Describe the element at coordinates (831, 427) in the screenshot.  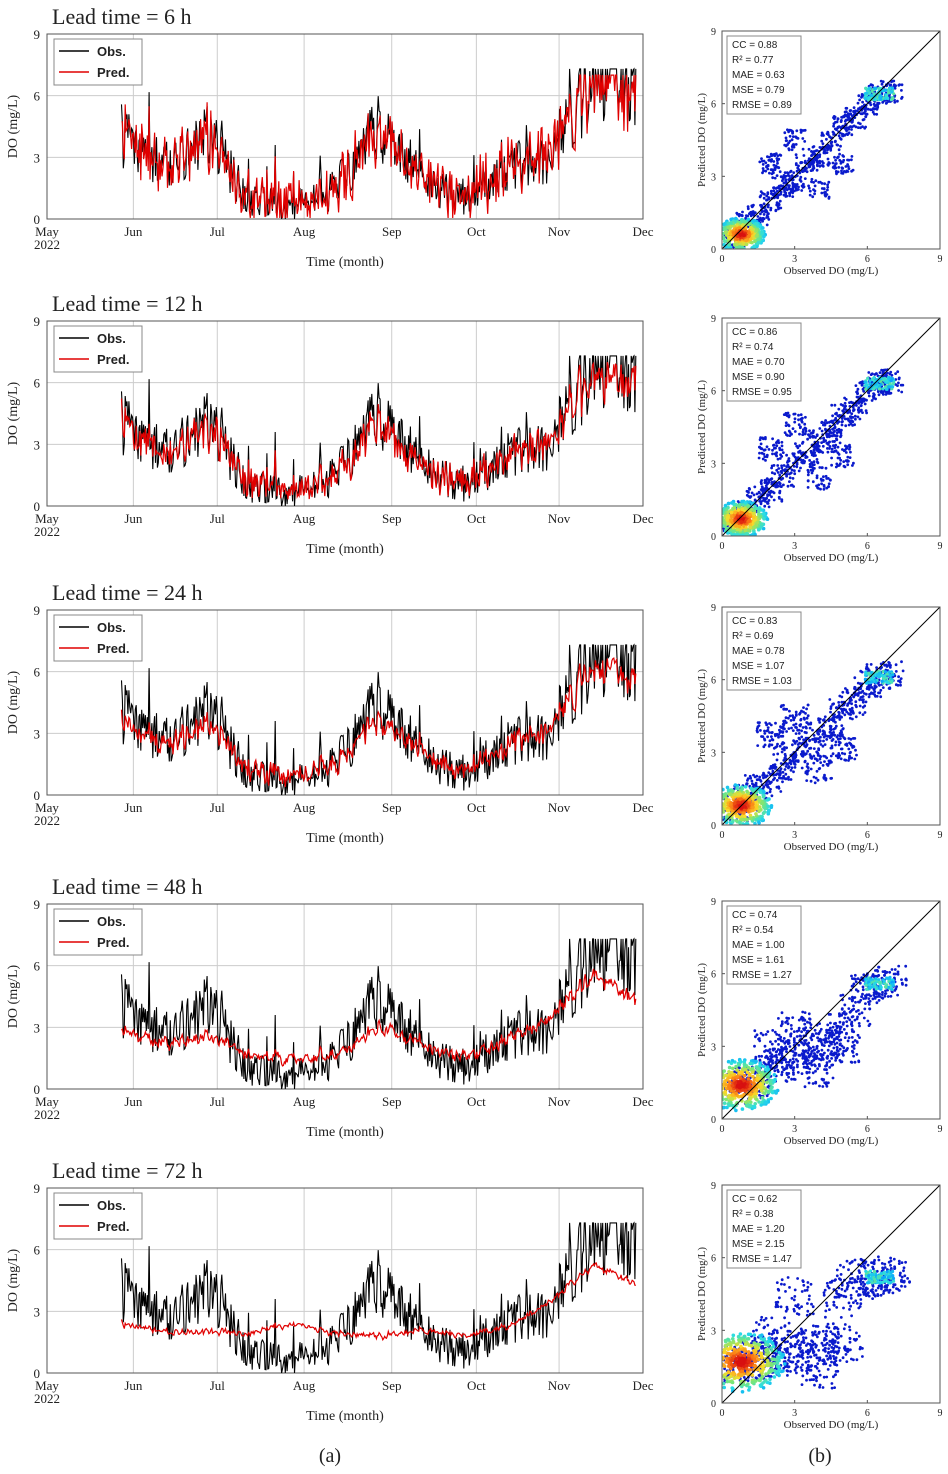
I see `one-to-one-line` at that location.